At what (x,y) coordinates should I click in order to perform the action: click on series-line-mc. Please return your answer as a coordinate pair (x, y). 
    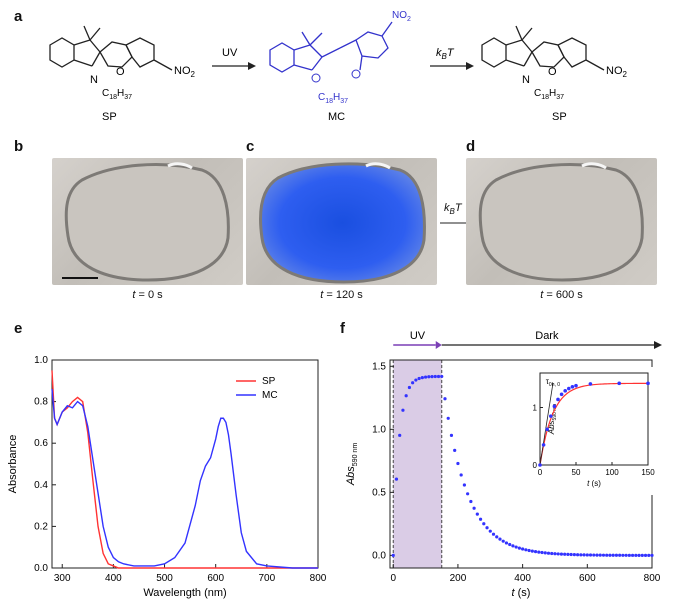
    Looking at the image, I should click on (184, 479).